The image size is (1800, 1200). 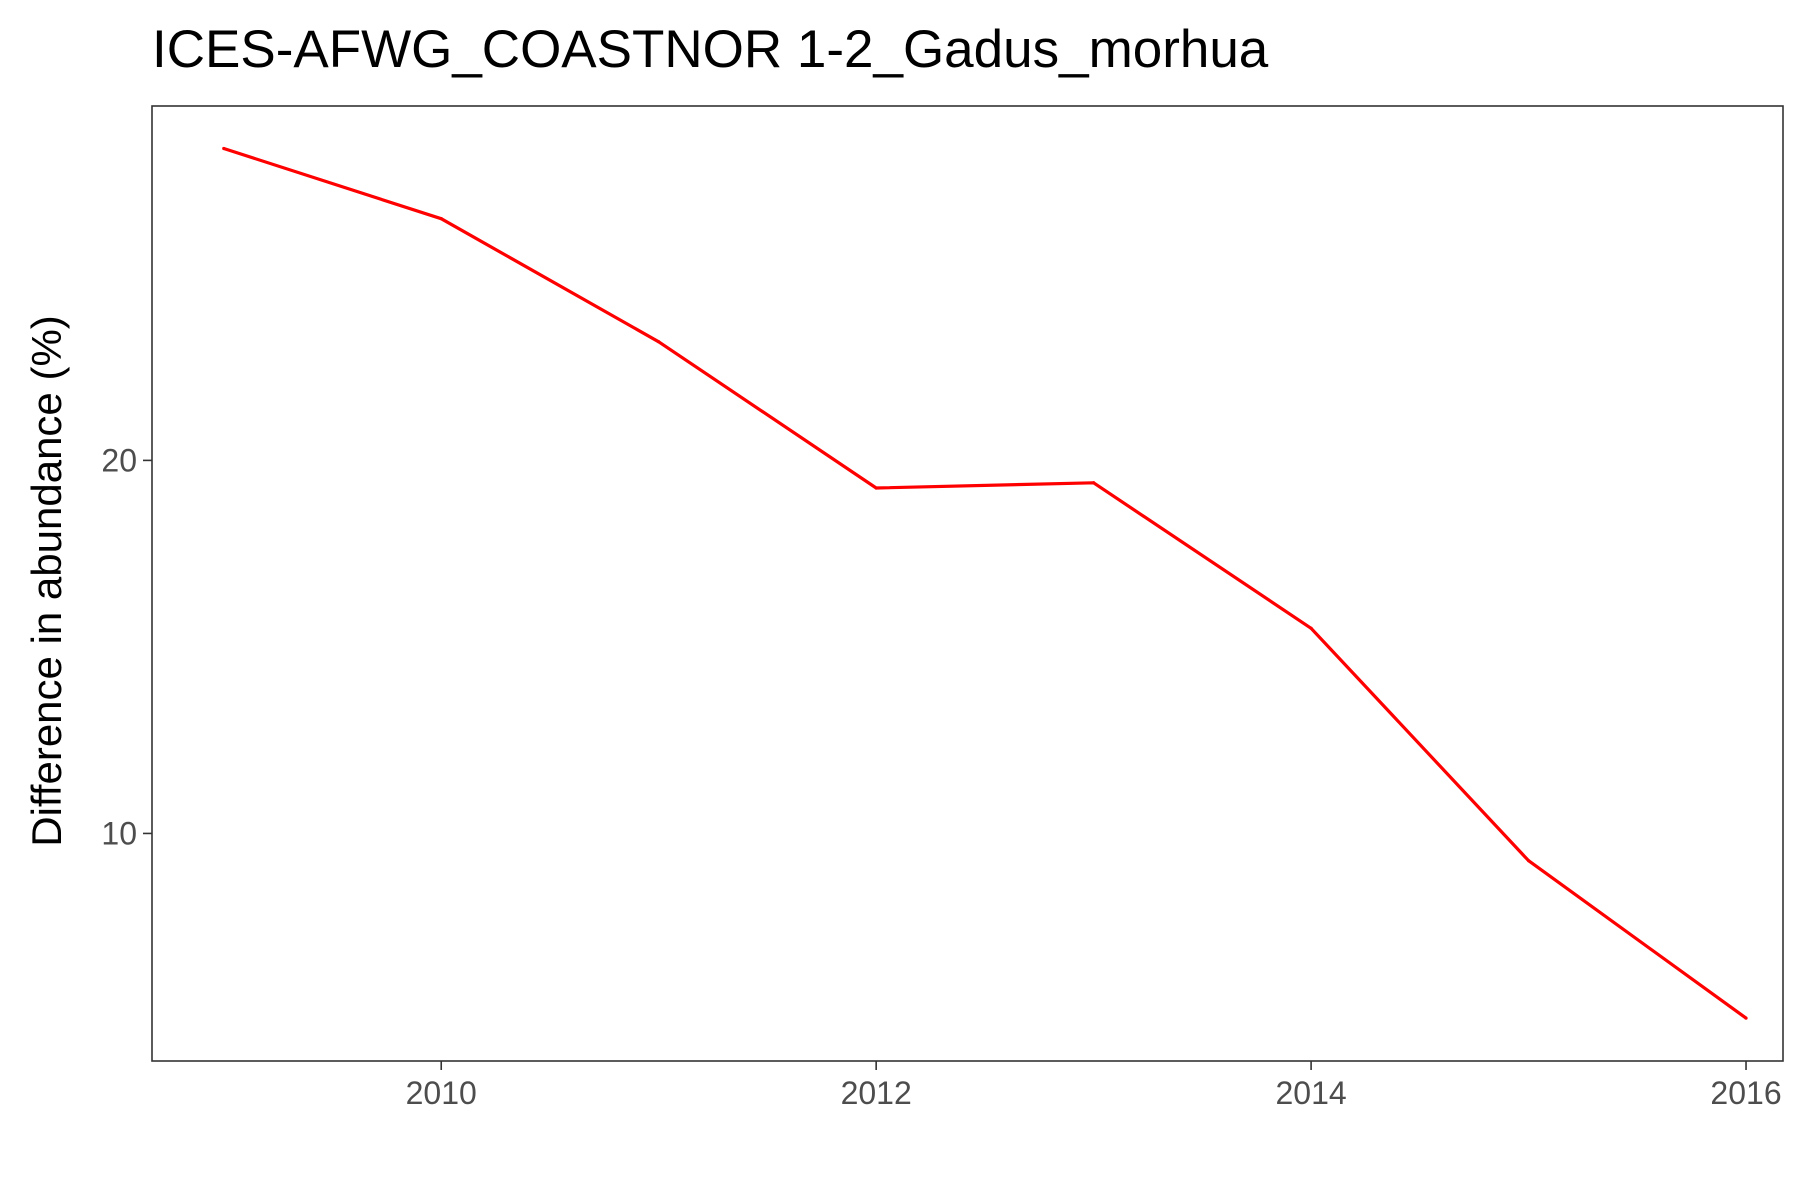 What do you see at coordinates (119, 460) in the screenshot?
I see `y-tick-label: 20` at bounding box center [119, 460].